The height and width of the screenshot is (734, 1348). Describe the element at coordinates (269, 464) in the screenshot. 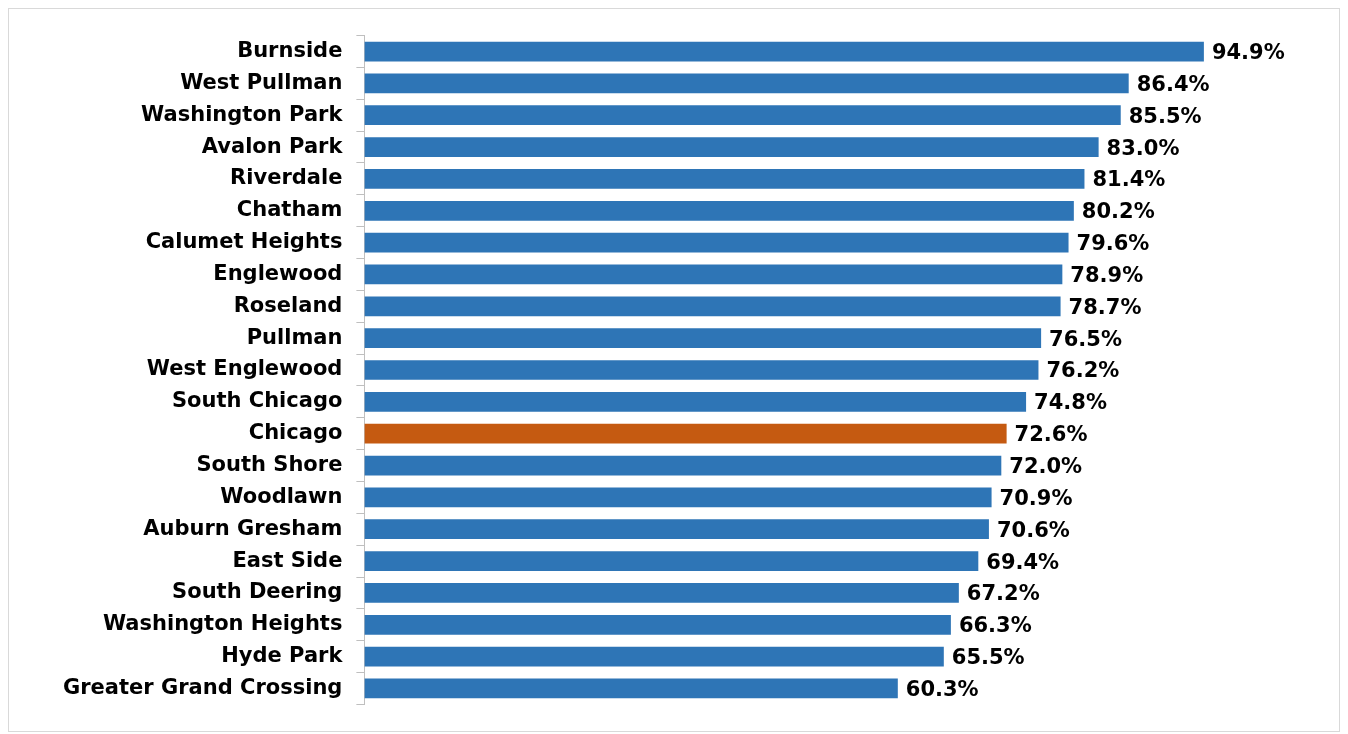

I see `y-tick-label: South Shore` at that location.